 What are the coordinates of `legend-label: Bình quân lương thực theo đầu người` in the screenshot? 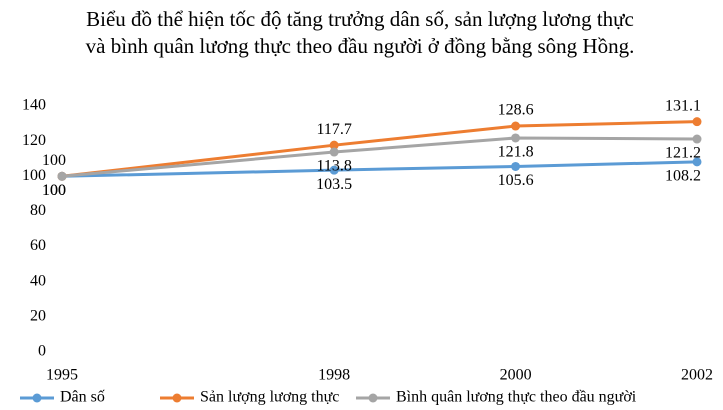 It's located at (516, 397).